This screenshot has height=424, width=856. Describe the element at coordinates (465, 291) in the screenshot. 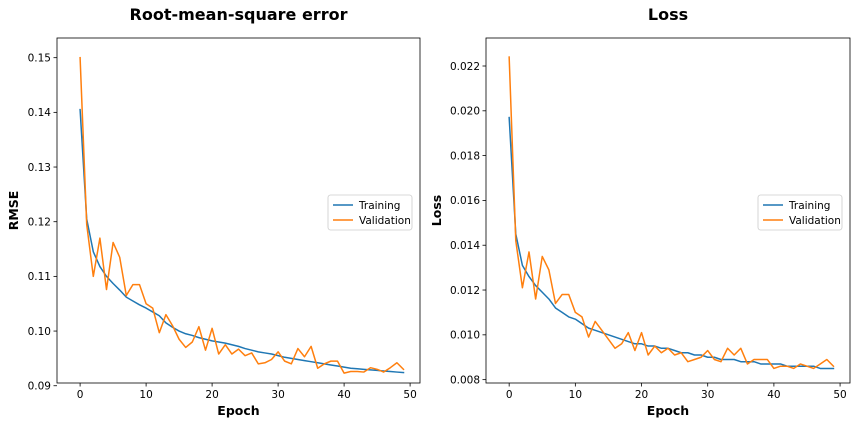

I see `y-tick-label: 0.012` at that location.